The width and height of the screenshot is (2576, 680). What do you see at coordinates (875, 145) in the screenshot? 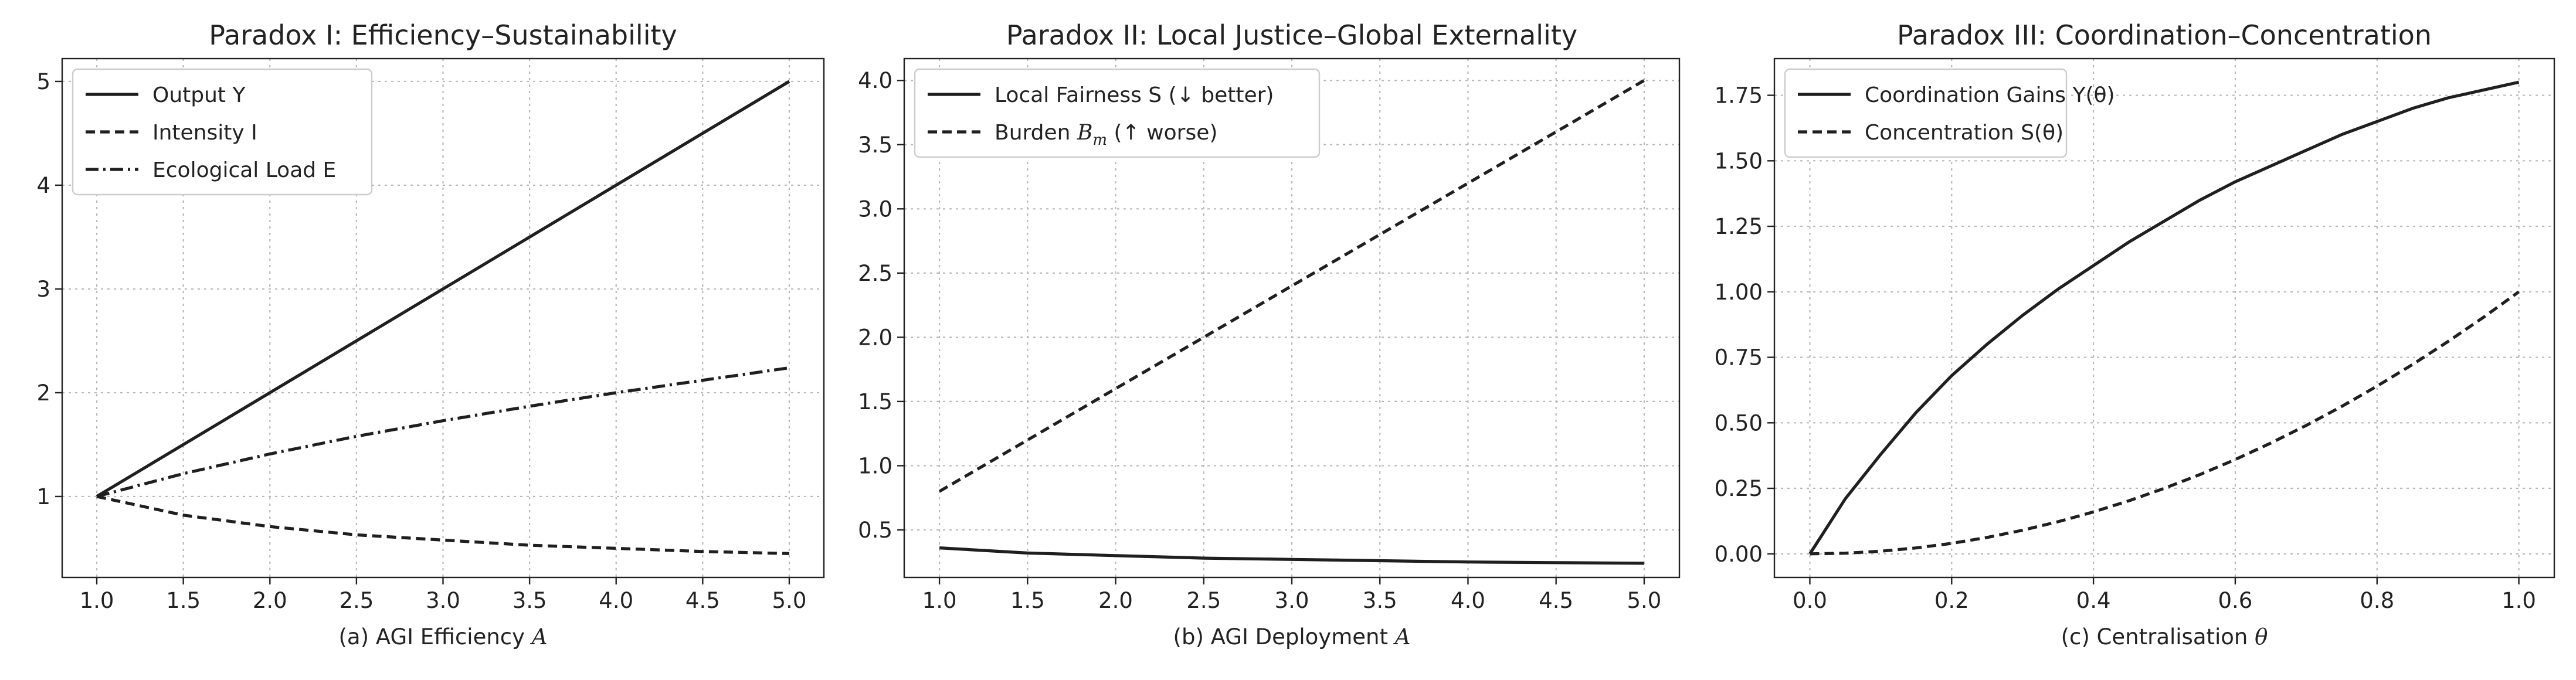
I see `y-tick-label: 3.5` at bounding box center [875, 145].